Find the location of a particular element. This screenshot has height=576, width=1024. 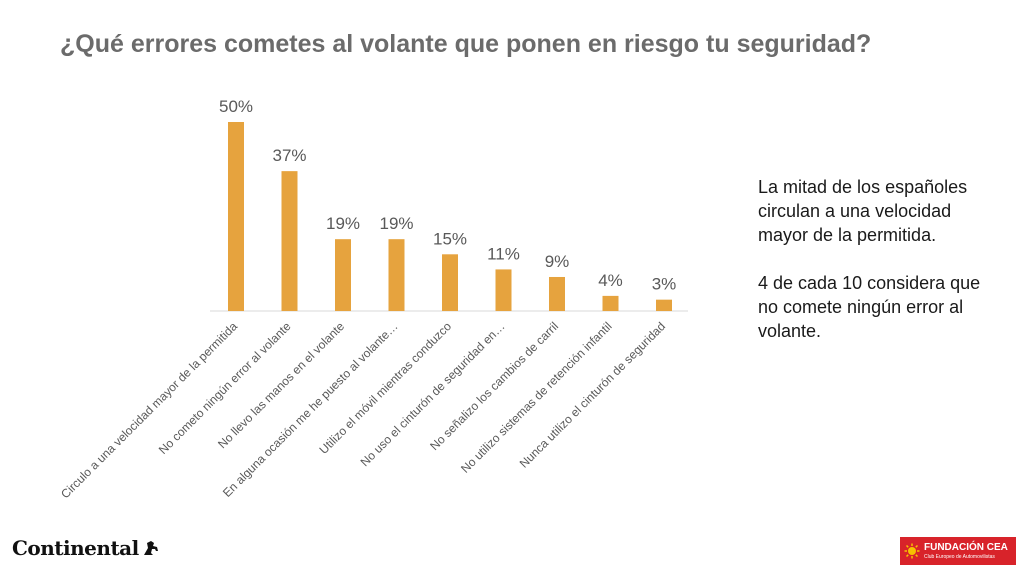

data-label: 37% is located at coordinates (289, 155).